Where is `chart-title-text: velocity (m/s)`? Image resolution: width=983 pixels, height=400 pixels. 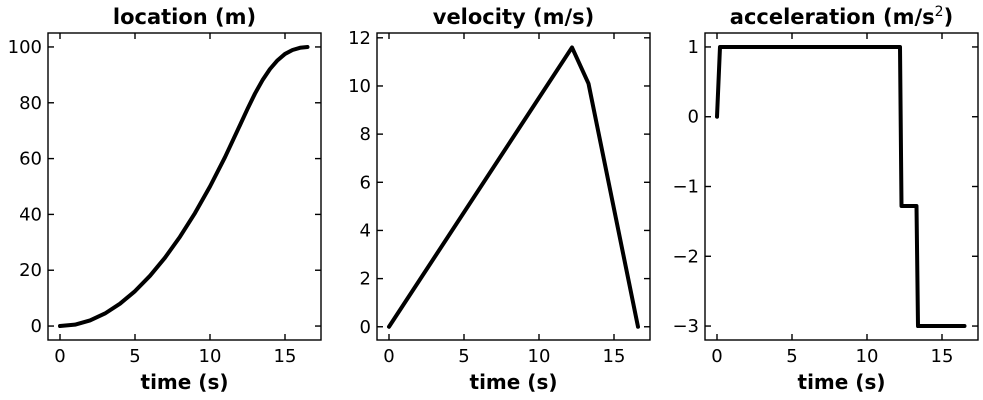
chart-title-text: velocity (m/s) is located at coordinates (514, 17).